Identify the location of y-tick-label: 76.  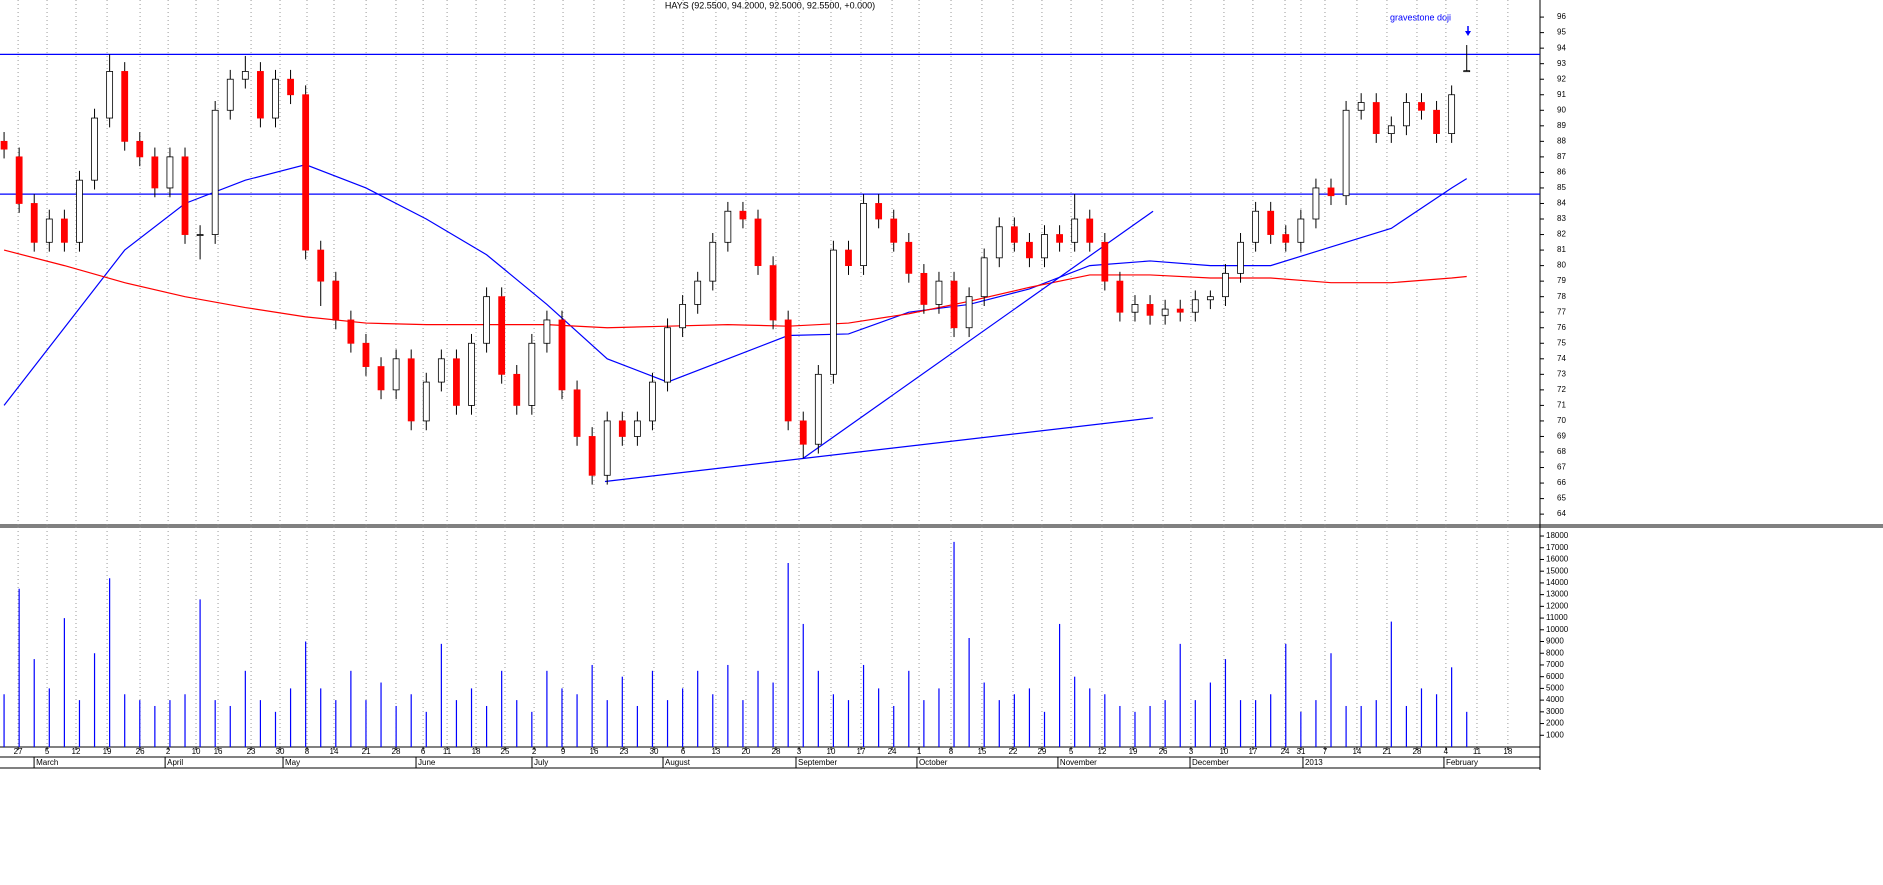
(1561, 327).